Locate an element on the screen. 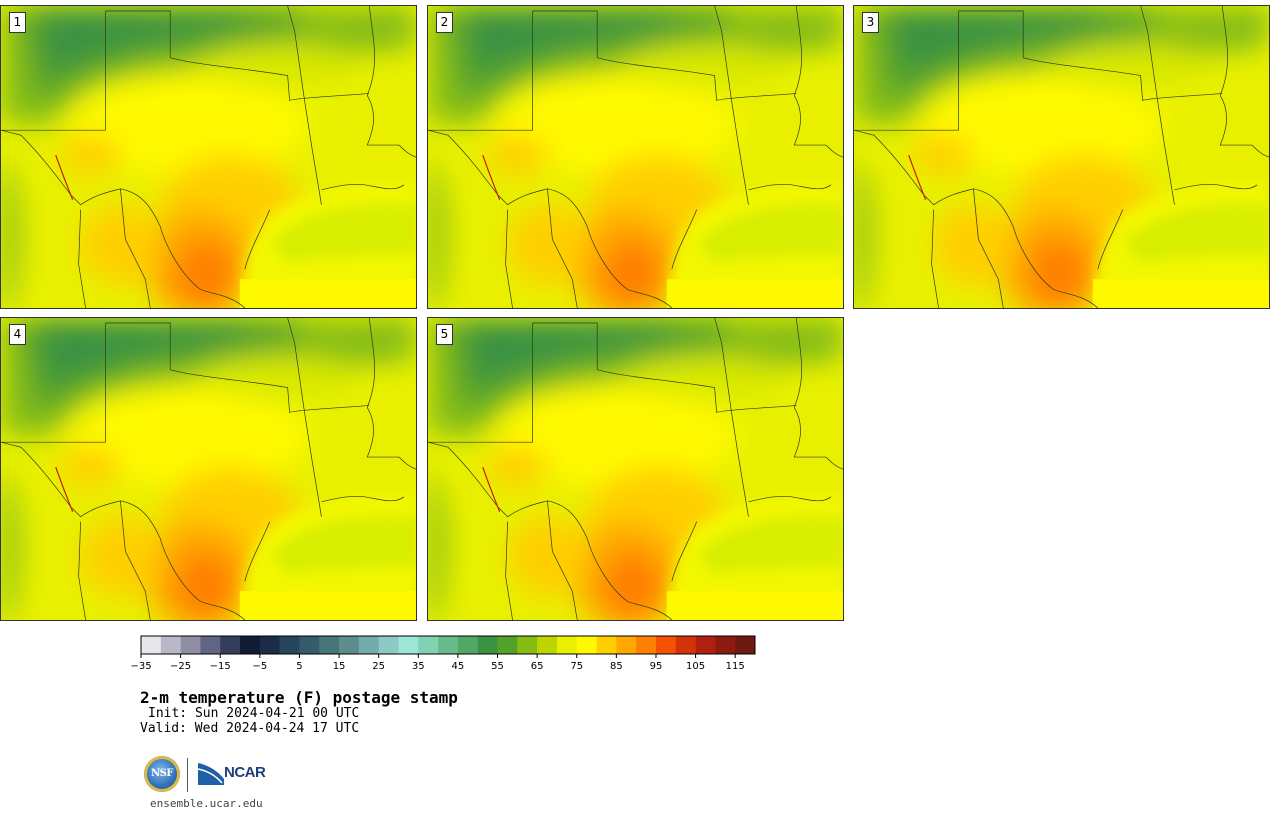 This screenshot has width=1280, height=815. panel-label: 4 is located at coordinates (17, 334).